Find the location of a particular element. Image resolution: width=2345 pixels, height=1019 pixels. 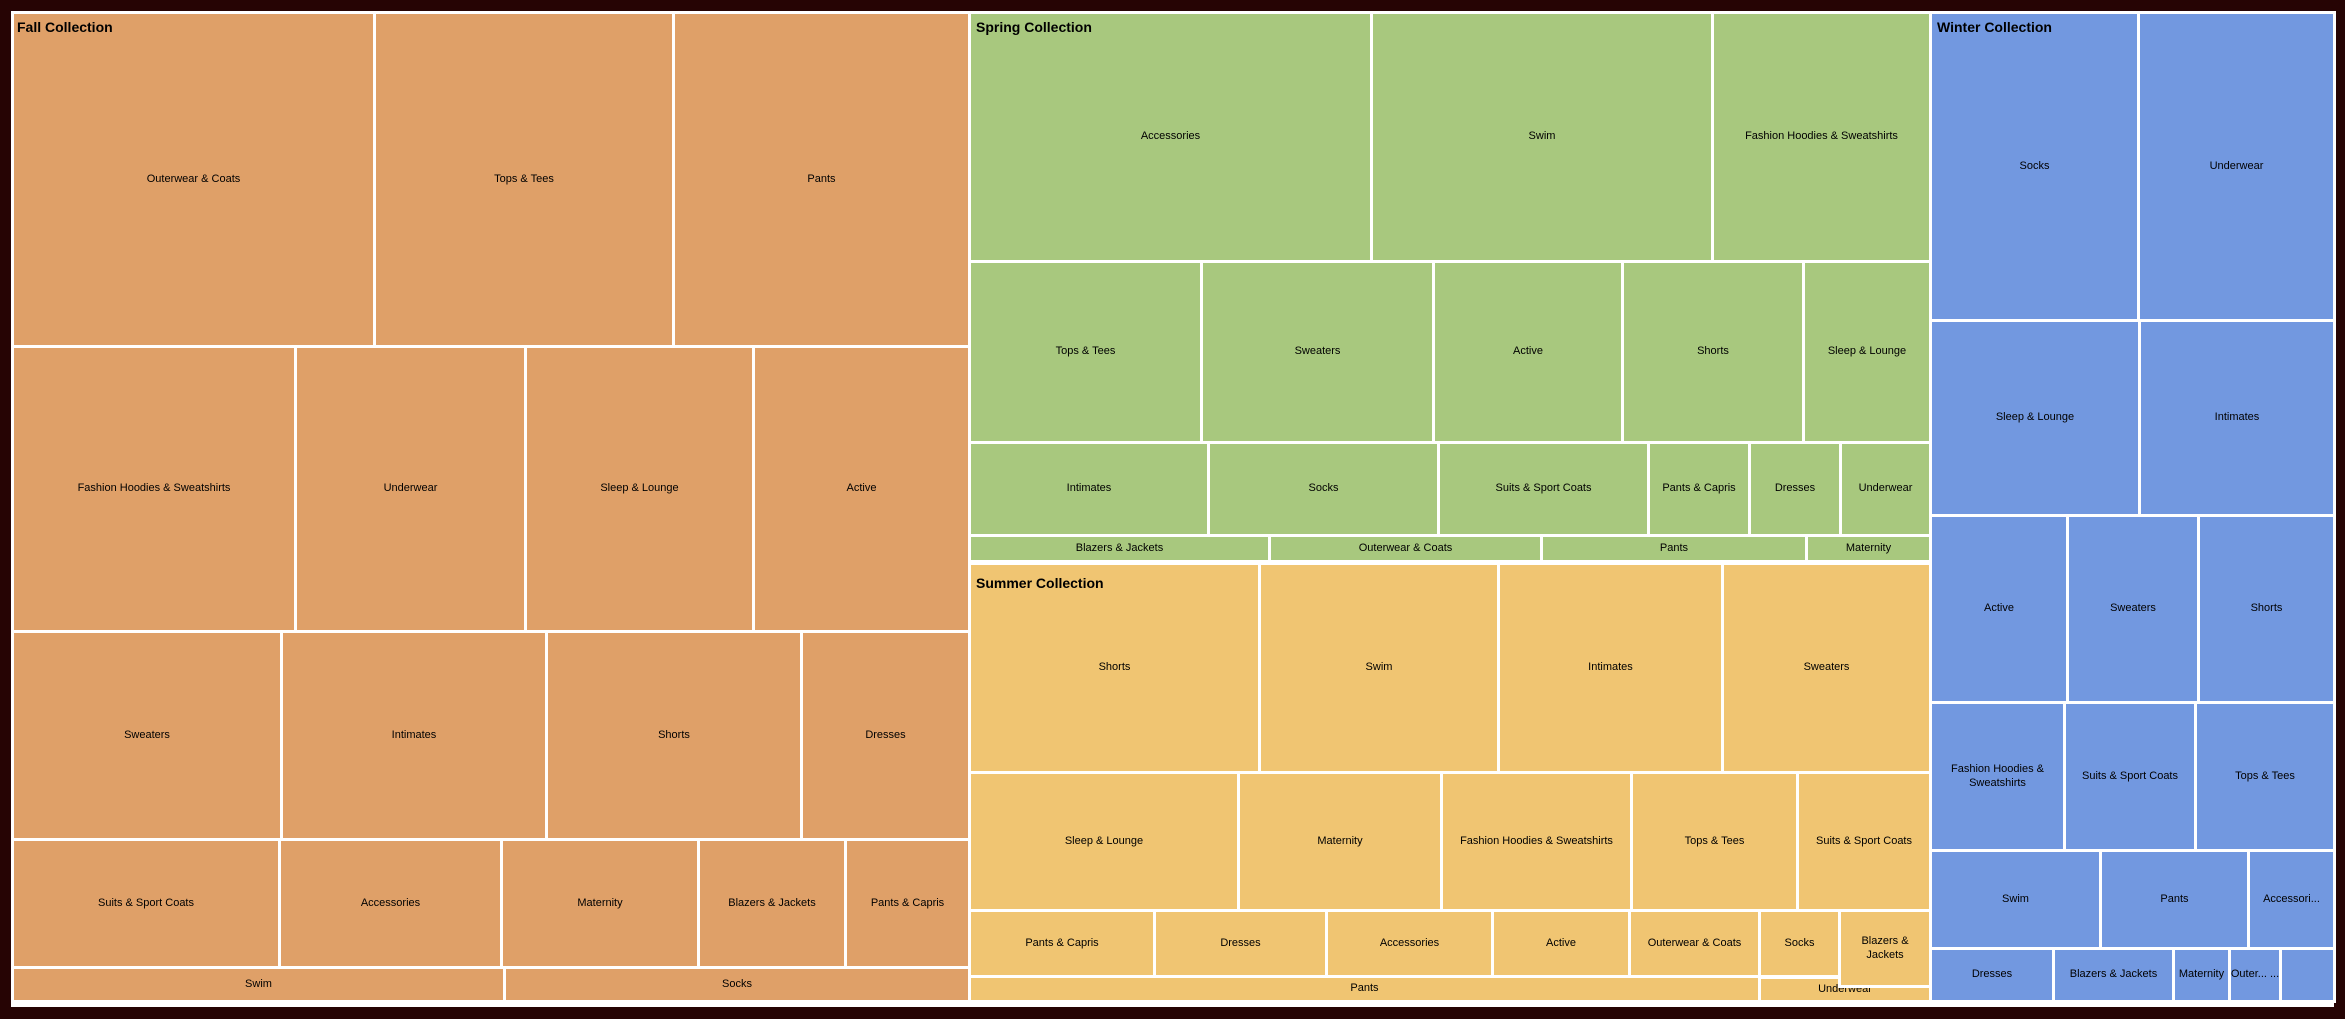

treemap-cell-fall-active: Active is located at coordinates (861, 489).